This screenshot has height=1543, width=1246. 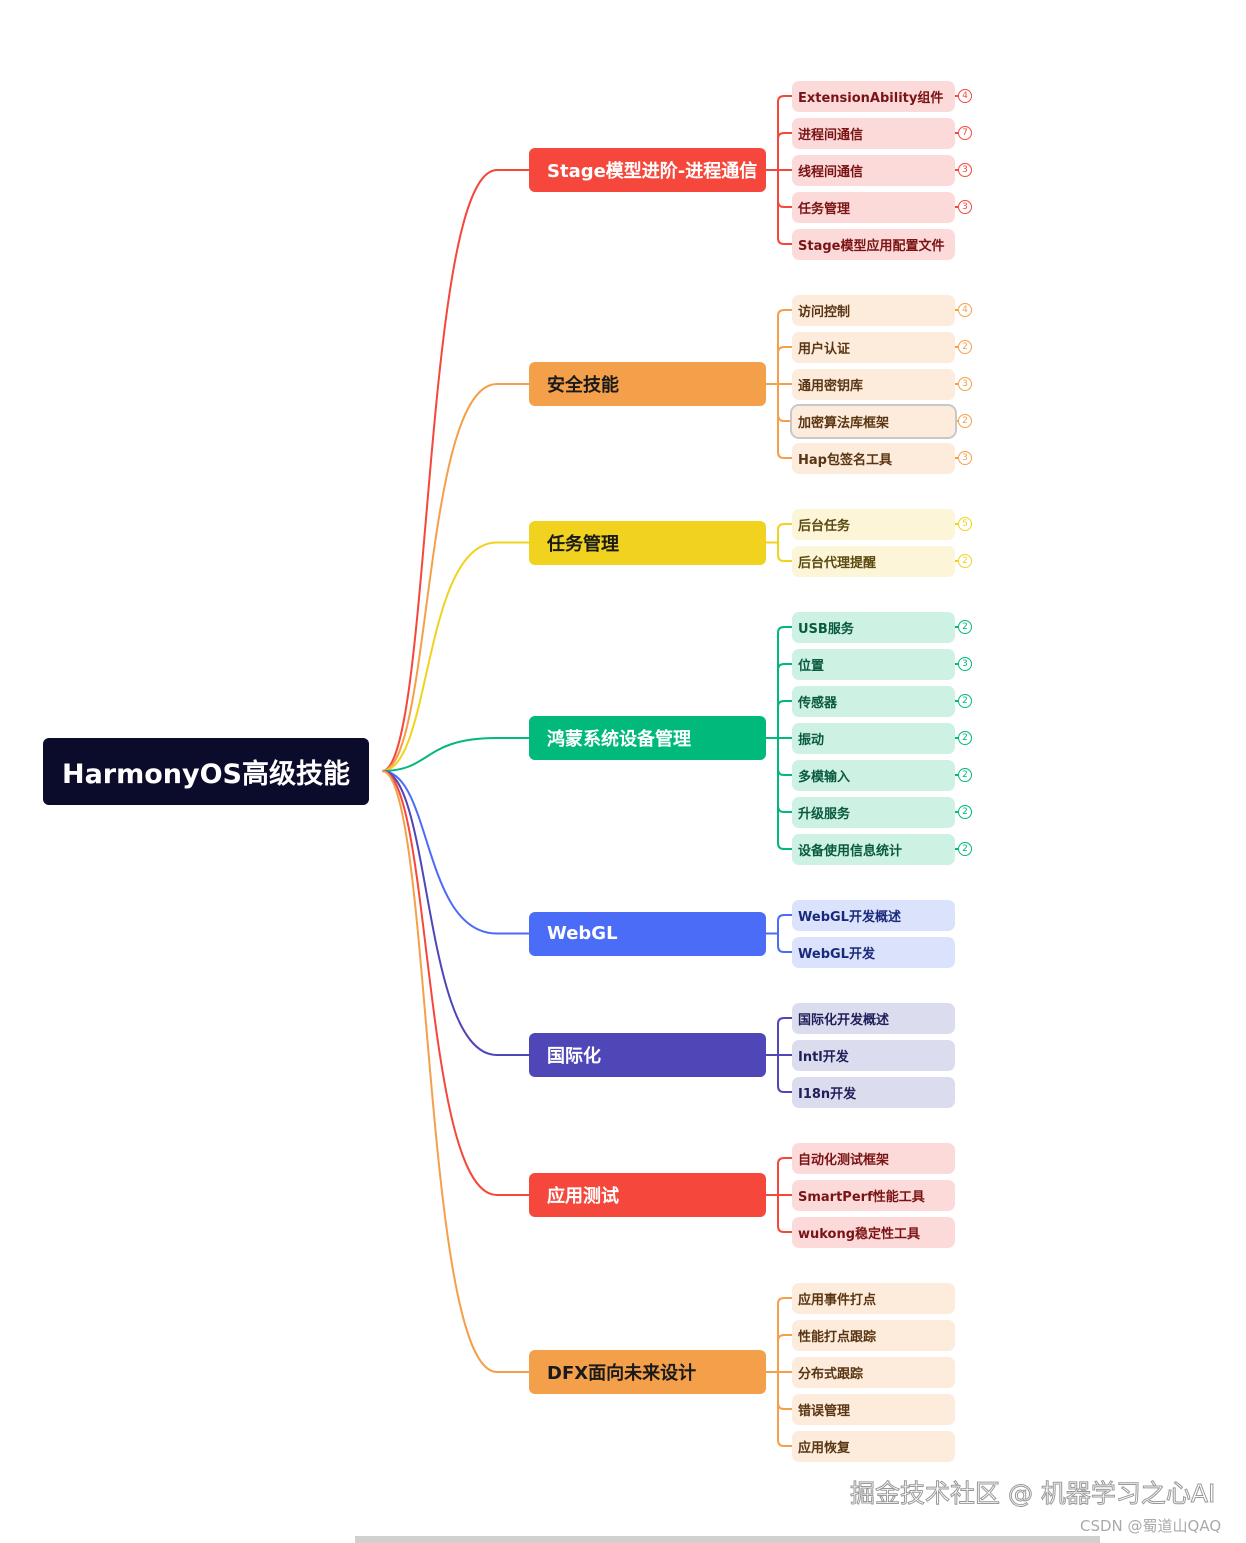 What do you see at coordinates (965, 524) in the screenshot?
I see `collapsed-count-badge: 5` at bounding box center [965, 524].